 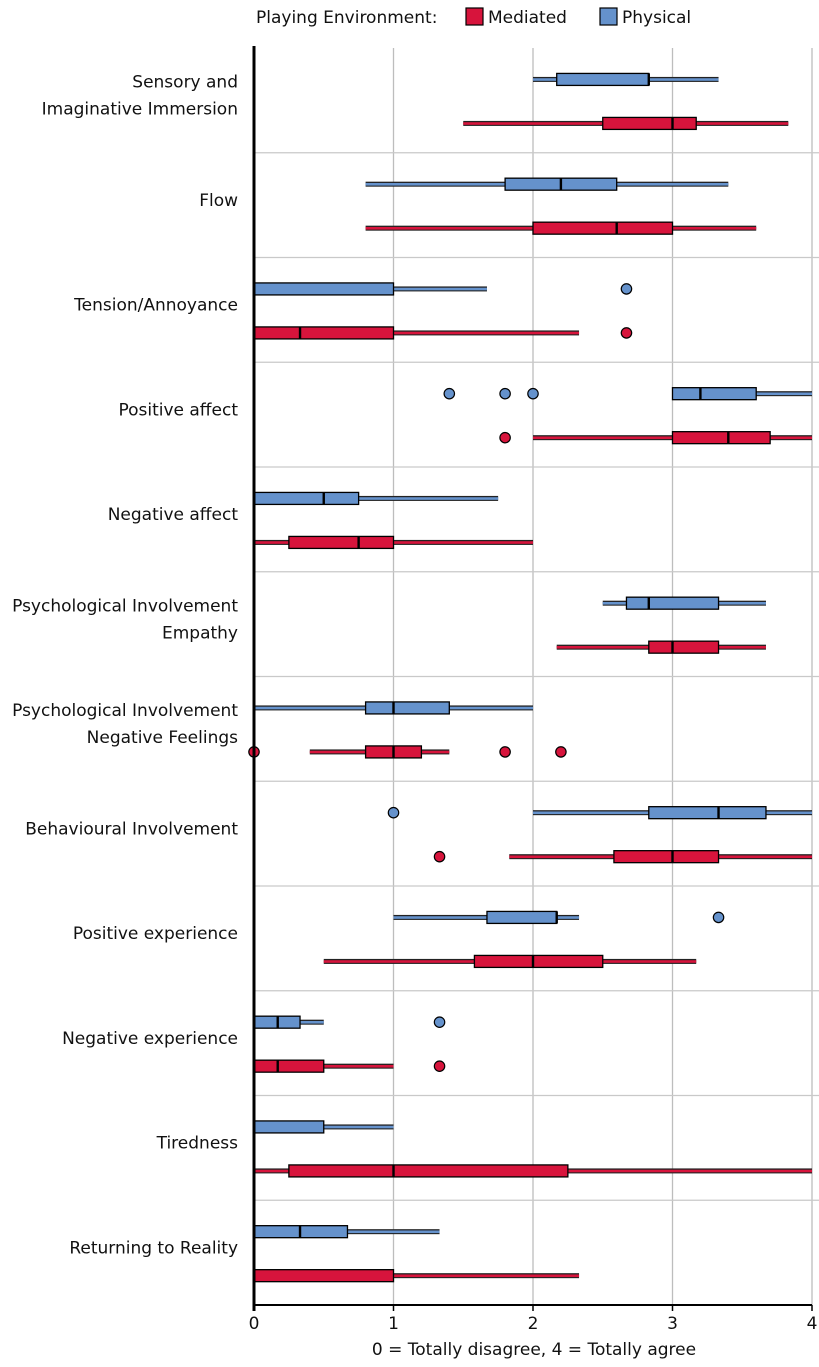 What do you see at coordinates (131, 829) in the screenshot?
I see `category-label: Behavioural Involvement` at bounding box center [131, 829].